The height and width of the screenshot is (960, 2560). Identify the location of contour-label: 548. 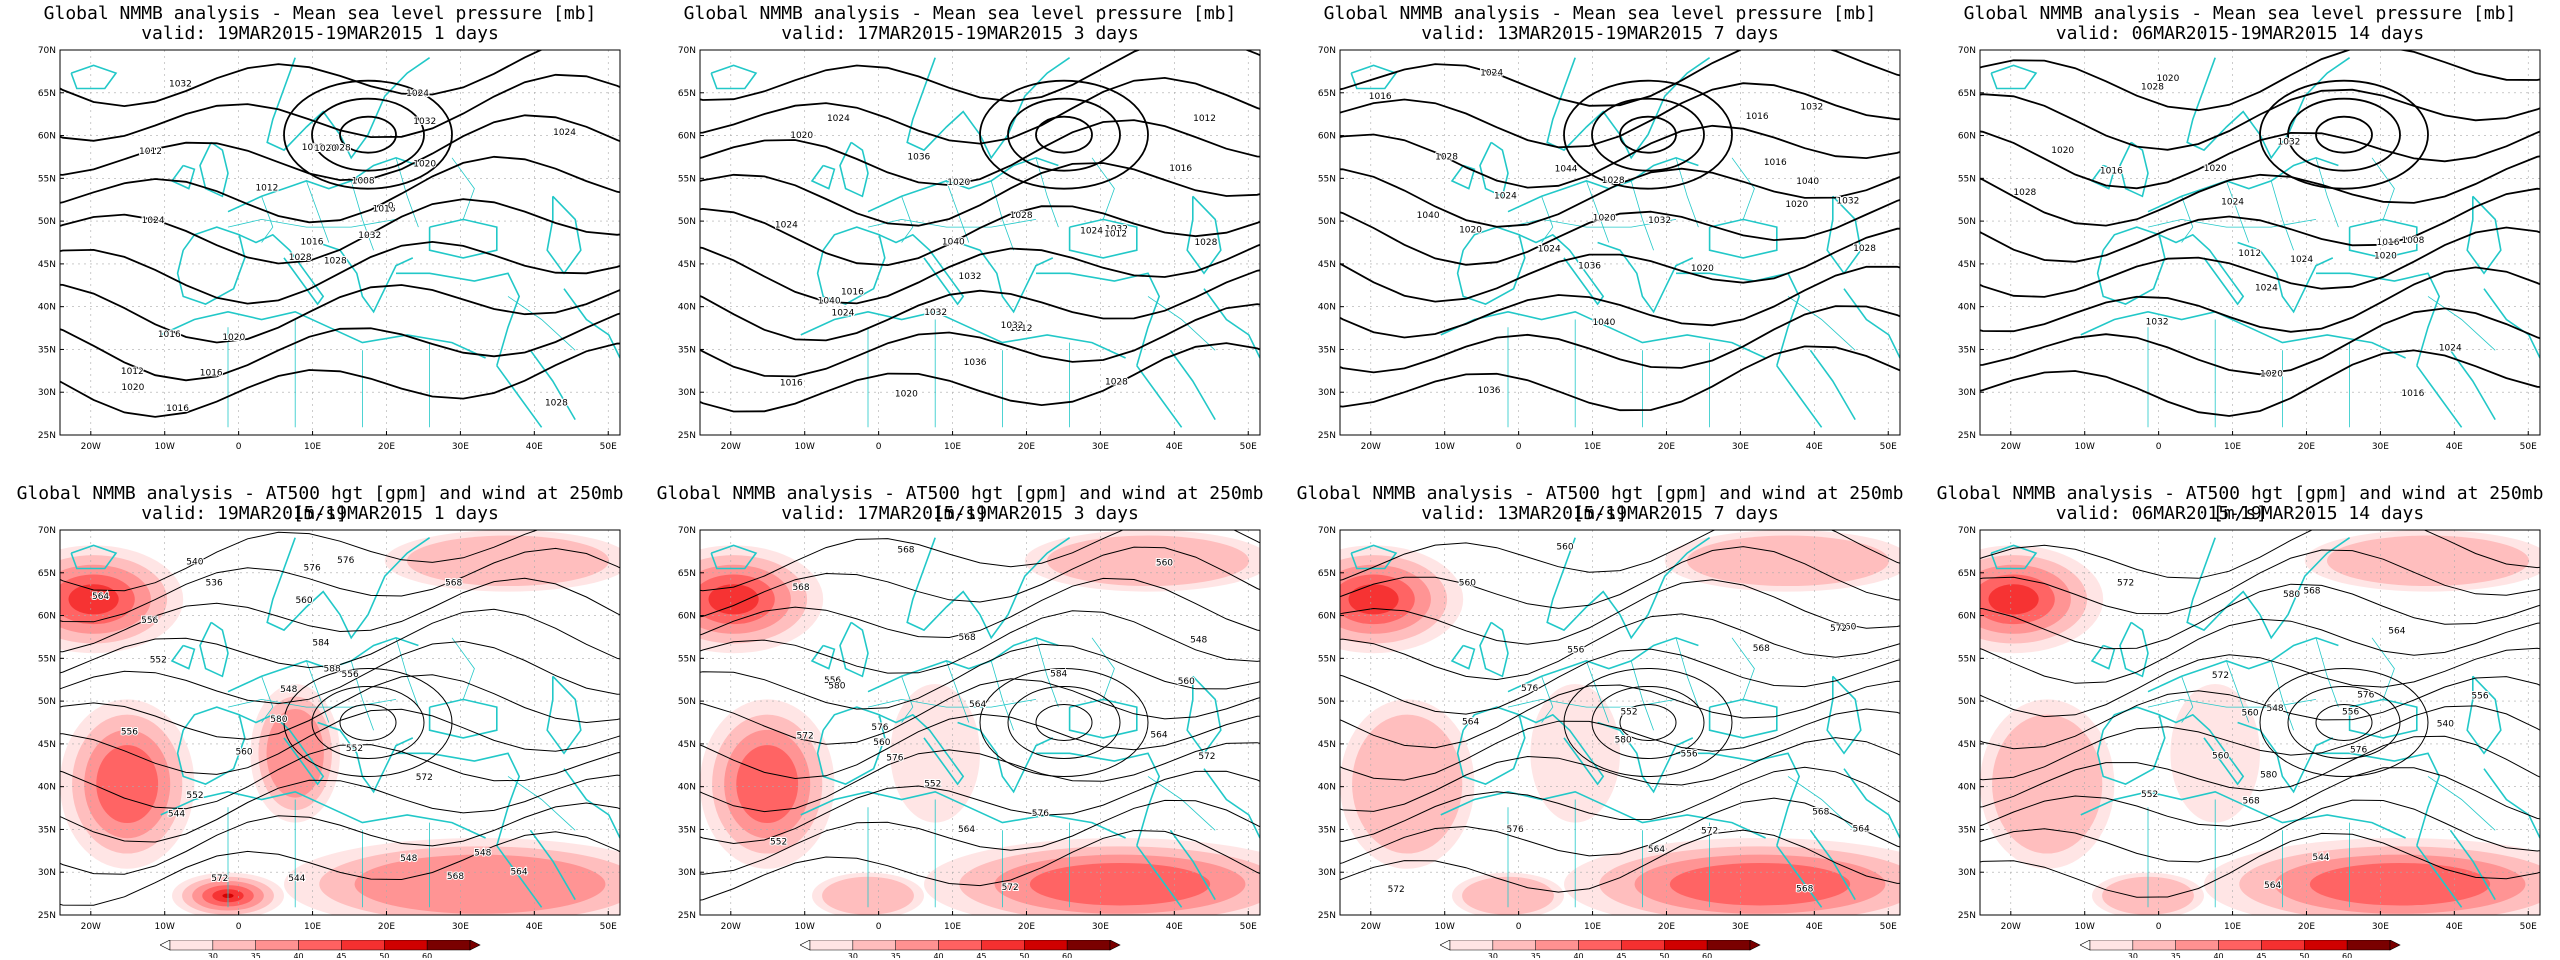
(2274, 709).